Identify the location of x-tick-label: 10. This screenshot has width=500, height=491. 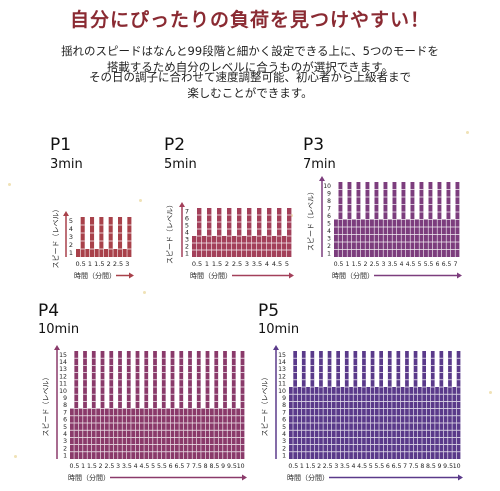
(241, 466).